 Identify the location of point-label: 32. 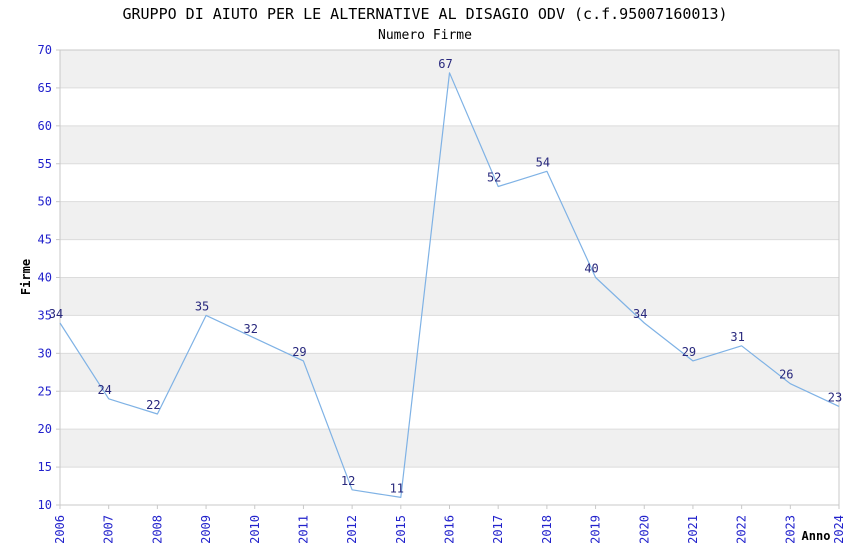
(251, 329).